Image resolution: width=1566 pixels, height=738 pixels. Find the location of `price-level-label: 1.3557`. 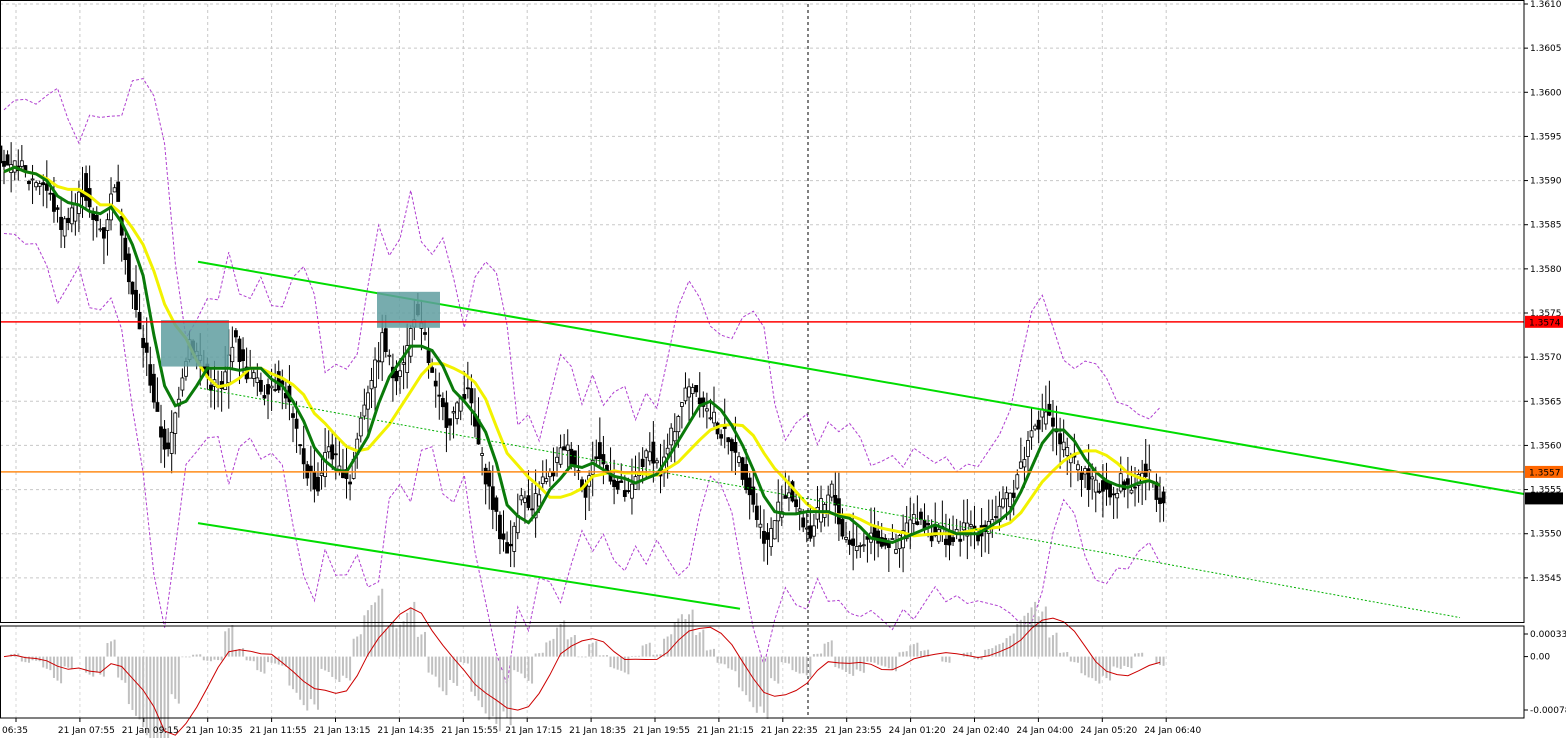

price-level-label: 1.3557 is located at coordinates (1545, 473).